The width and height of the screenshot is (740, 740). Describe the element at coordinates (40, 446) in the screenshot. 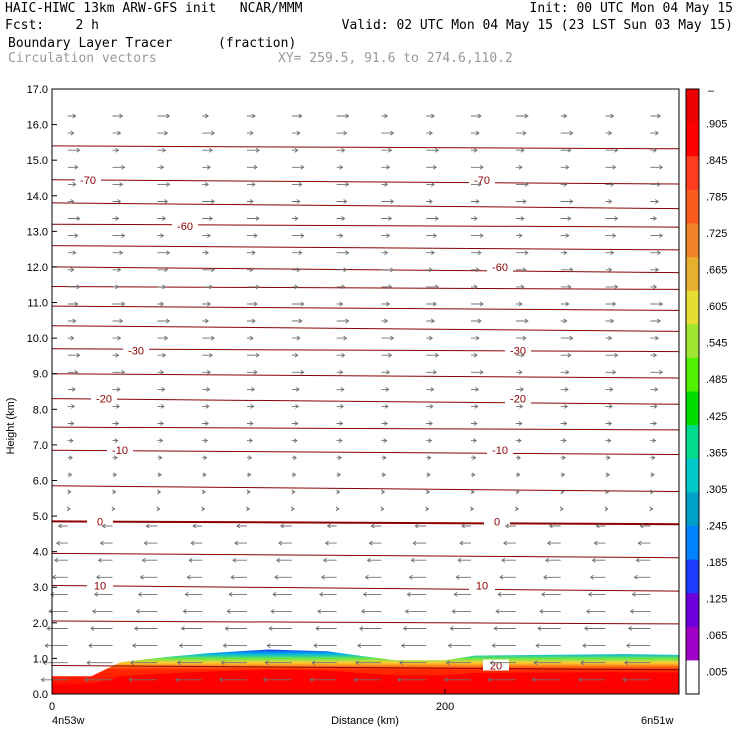

I see `y-tick-label: 7.0` at that location.